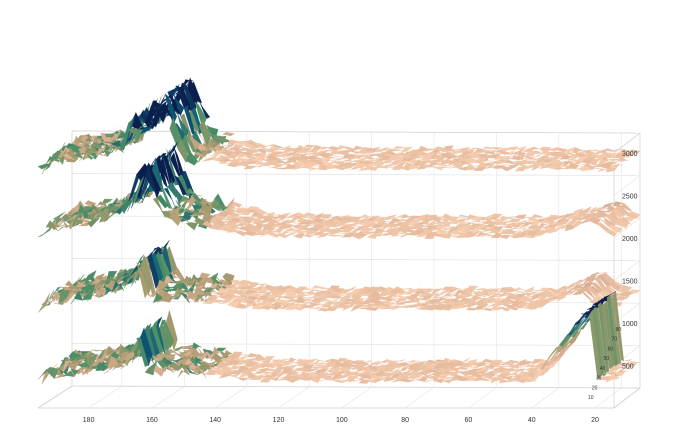  What do you see at coordinates (630, 282) in the screenshot?
I see `z-tick-label: 1500` at bounding box center [630, 282].